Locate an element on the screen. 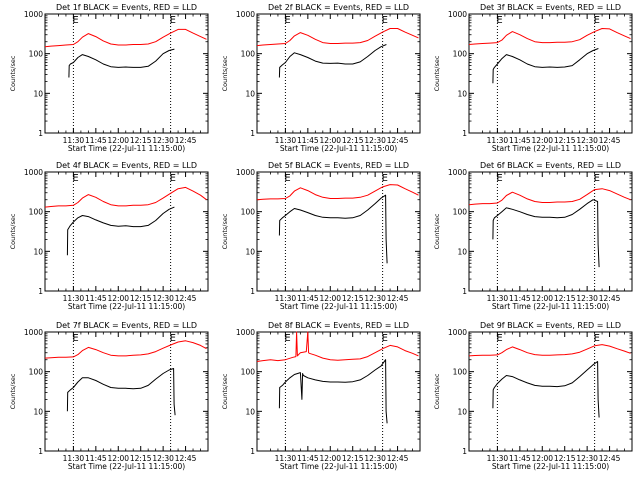 This screenshot has width=640, height=480. chart-title: Det 4f BLACK = Events, RED = LLD is located at coordinates (126, 165).